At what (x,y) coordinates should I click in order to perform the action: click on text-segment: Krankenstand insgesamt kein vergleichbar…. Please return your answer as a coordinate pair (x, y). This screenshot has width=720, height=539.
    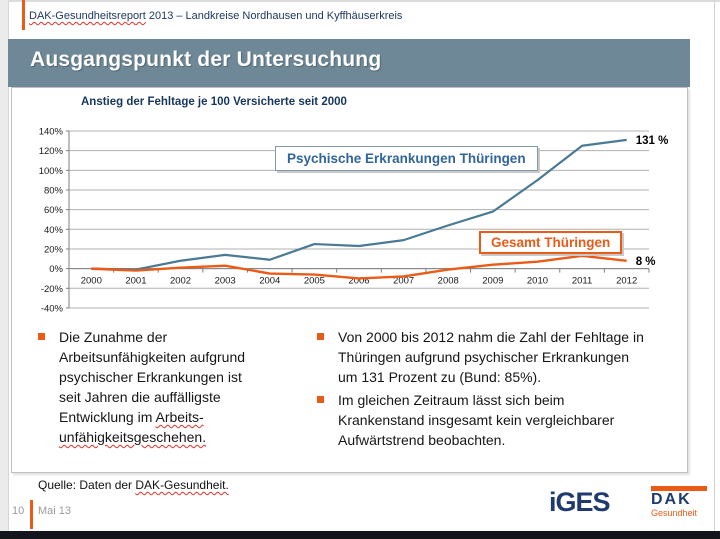
    Looking at the image, I should click on (476, 420).